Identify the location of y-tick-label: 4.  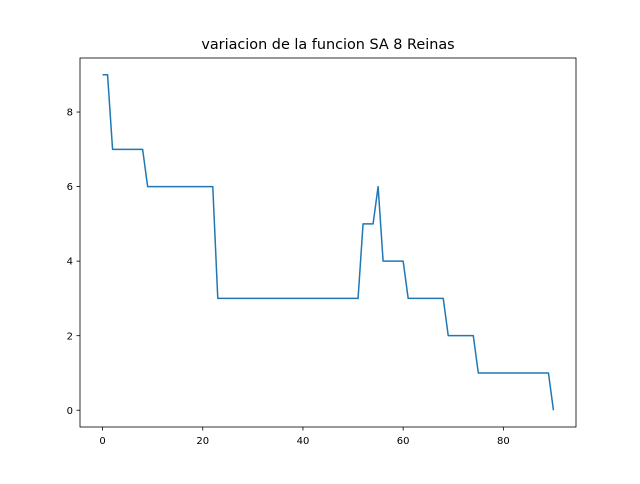
(70, 262).